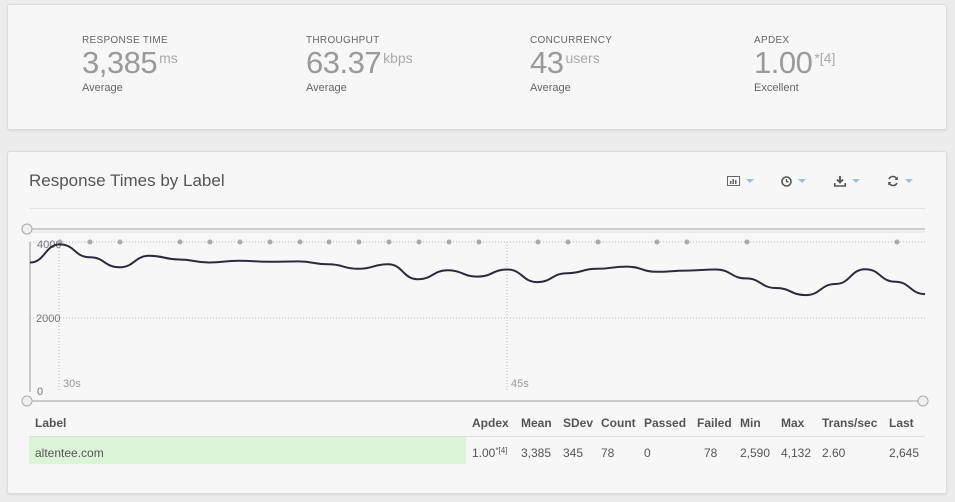 The image size is (955, 502). Describe the element at coordinates (901, 423) in the screenshot. I see `col-last: Last` at that location.